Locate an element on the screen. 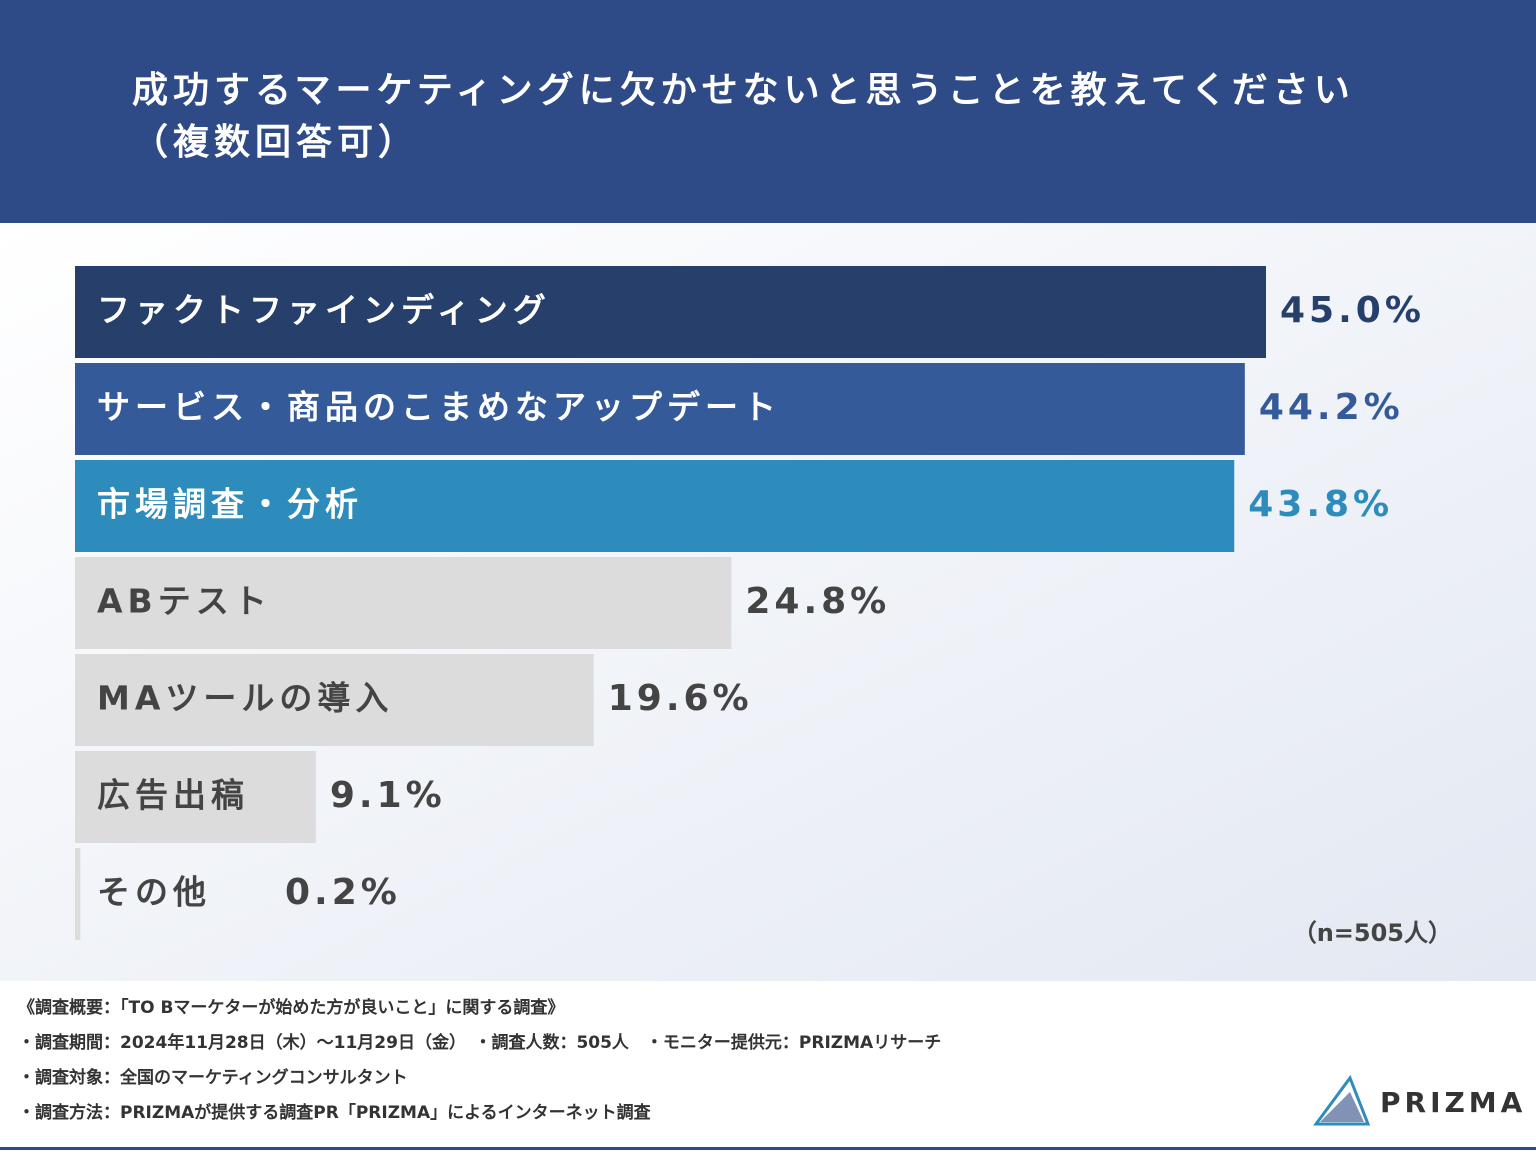  footer-note: ・調査対象：全国のマーケティングコンサルタント is located at coordinates (213, 1077).